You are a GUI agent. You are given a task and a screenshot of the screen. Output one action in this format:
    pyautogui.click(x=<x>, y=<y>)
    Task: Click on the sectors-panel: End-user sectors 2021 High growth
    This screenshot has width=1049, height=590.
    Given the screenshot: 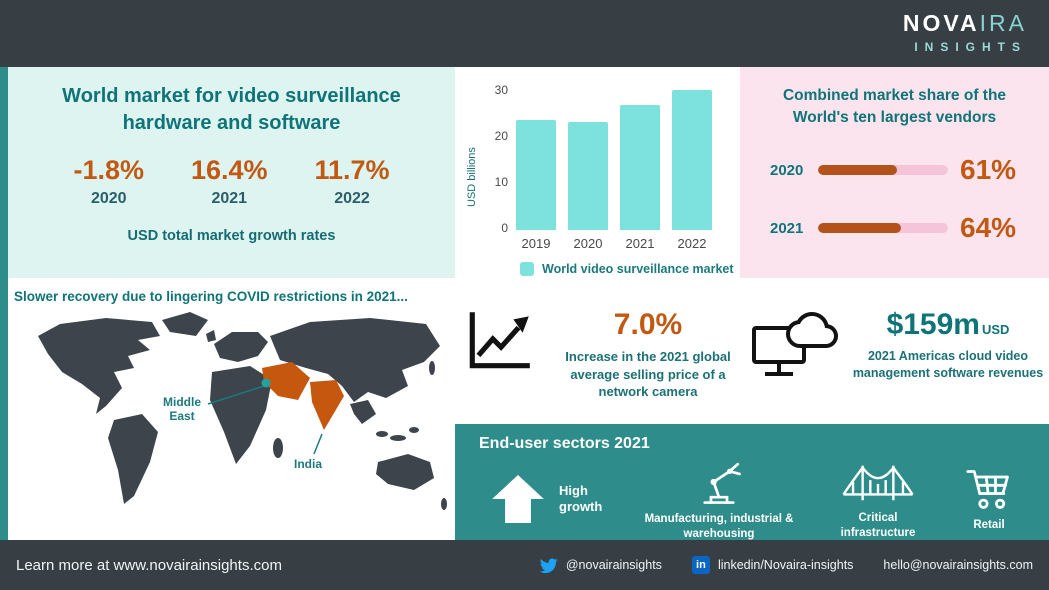 What is the action you would take?
    pyautogui.click(x=752, y=482)
    